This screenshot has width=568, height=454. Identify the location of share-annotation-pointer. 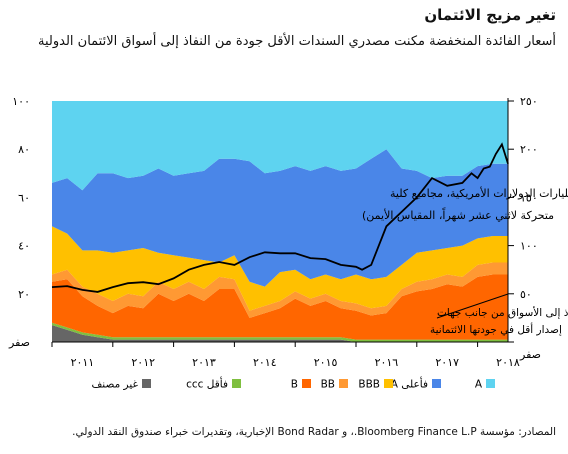
(472, 306).